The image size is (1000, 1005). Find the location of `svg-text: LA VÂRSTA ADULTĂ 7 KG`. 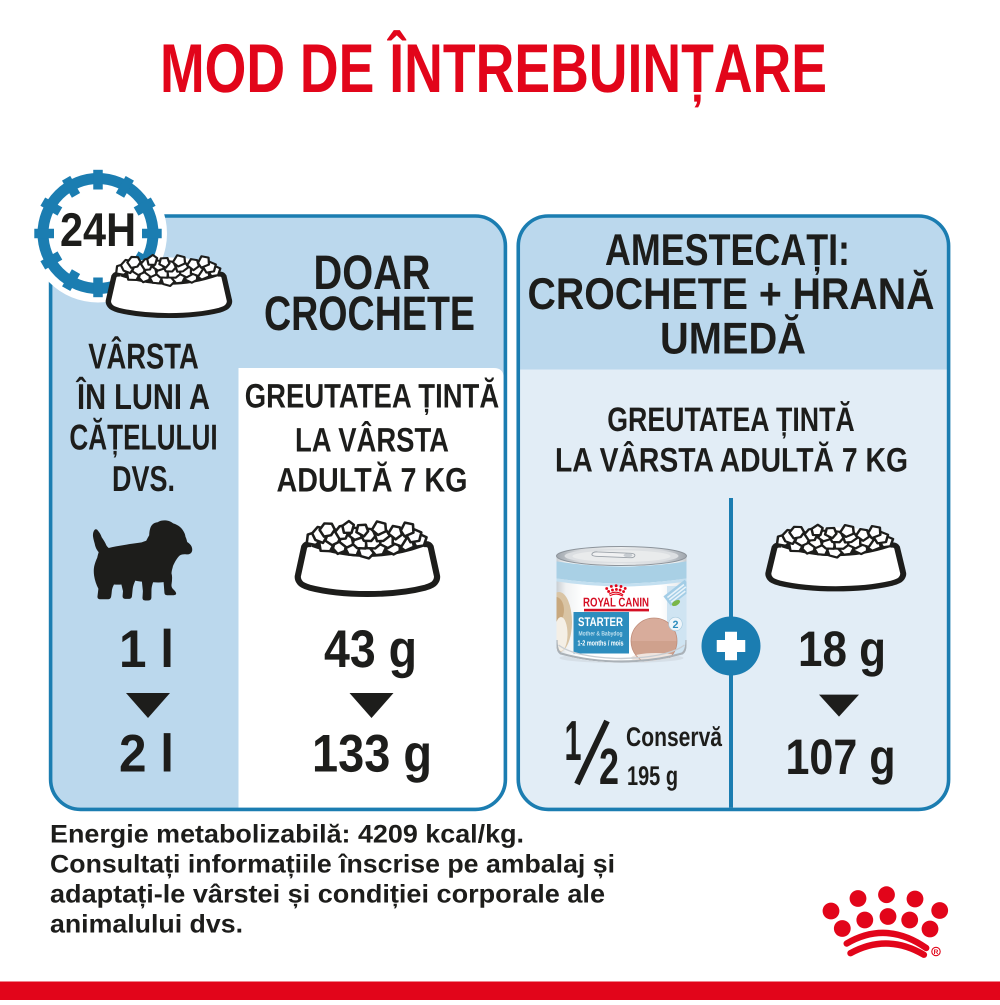

svg-text: LA VÂRSTA ADULTĂ 7 KG is located at coordinates (731, 460).